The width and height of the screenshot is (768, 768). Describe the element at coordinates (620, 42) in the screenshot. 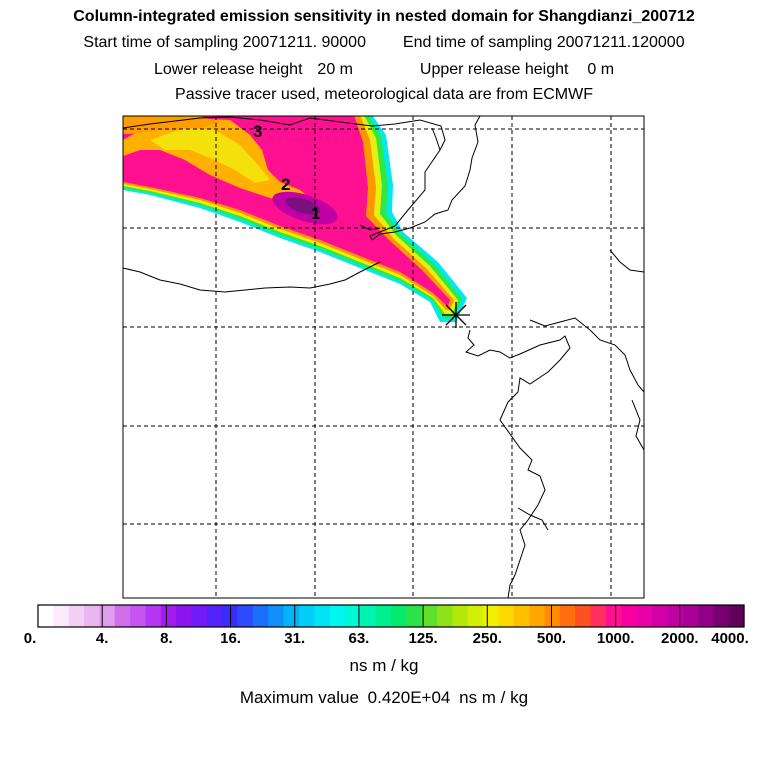

I see `end-value: 20071211.120000` at that location.